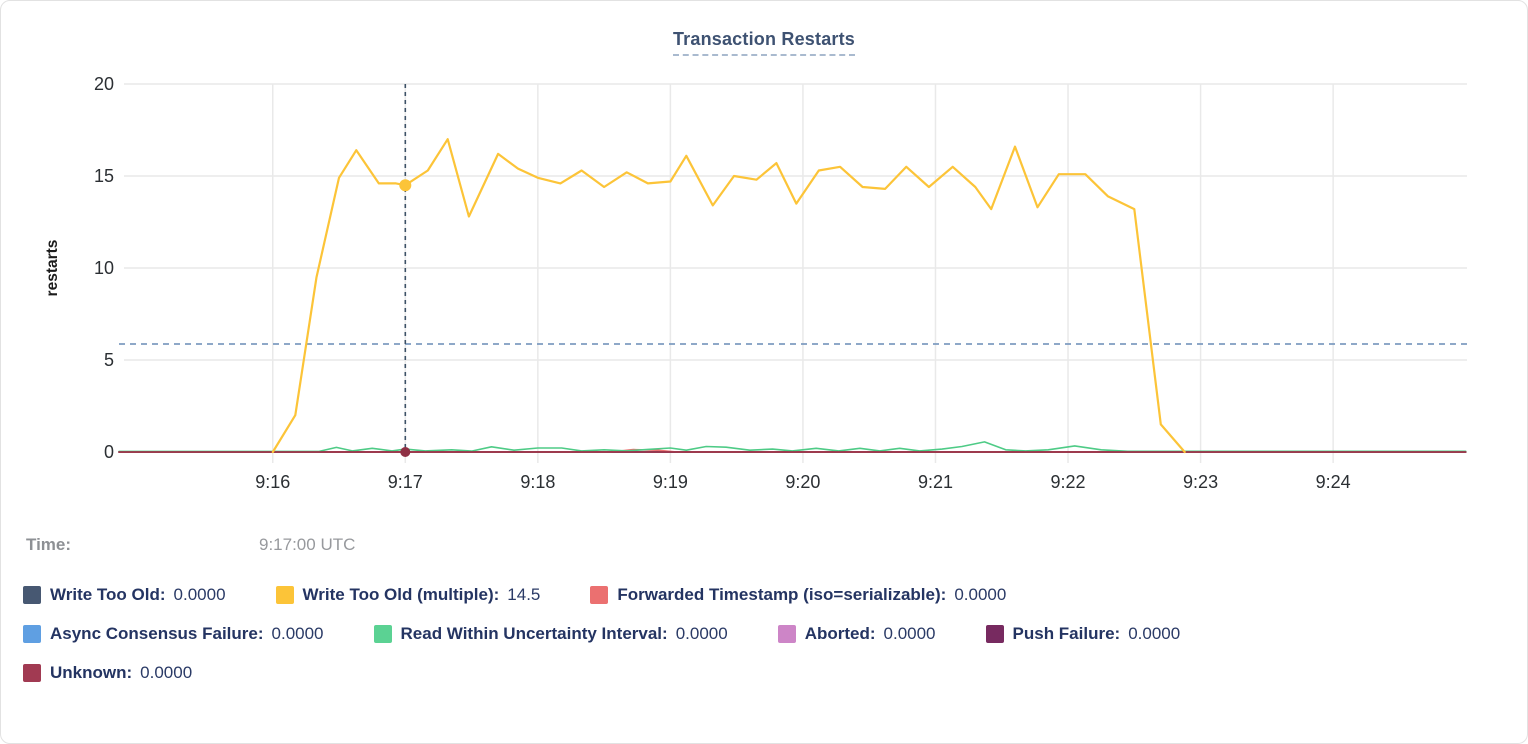 This screenshot has height=744, width=1528. I want to click on legend-swatch-read-within-uncertainty-interval, so click(382, 634).